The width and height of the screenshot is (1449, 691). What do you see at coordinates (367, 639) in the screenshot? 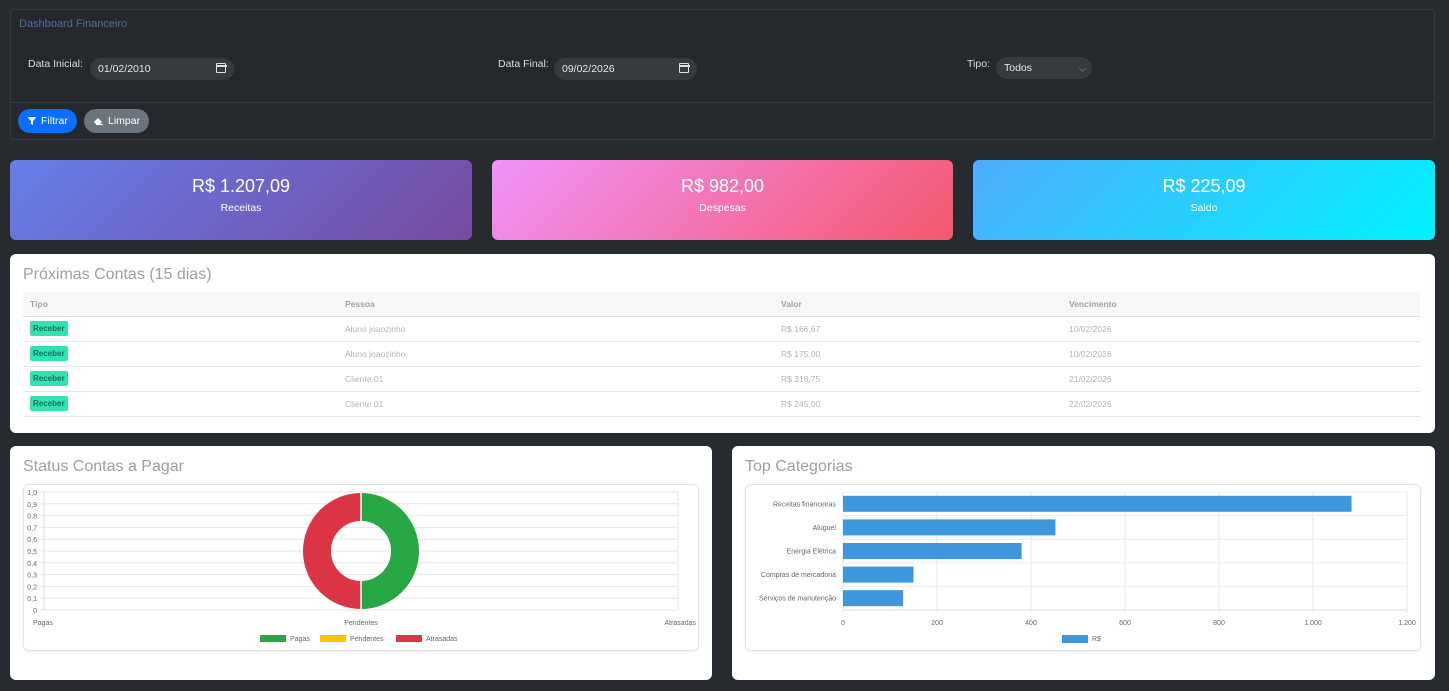
I see `legend-label: Pendentes` at bounding box center [367, 639].